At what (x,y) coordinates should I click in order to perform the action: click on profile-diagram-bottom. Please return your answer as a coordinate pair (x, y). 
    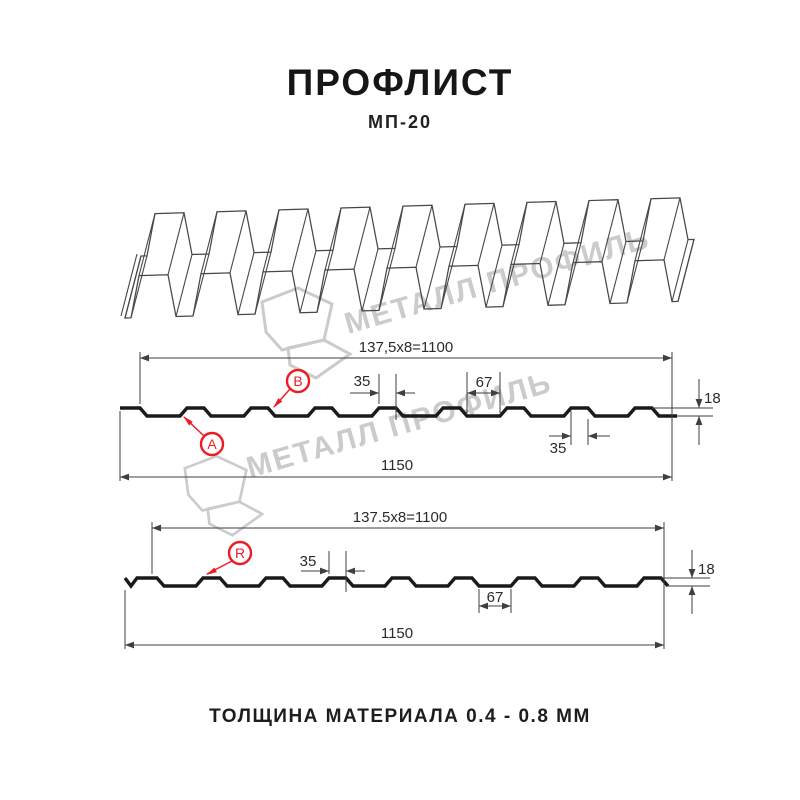
    Looking at the image, I should click on (416, 585).